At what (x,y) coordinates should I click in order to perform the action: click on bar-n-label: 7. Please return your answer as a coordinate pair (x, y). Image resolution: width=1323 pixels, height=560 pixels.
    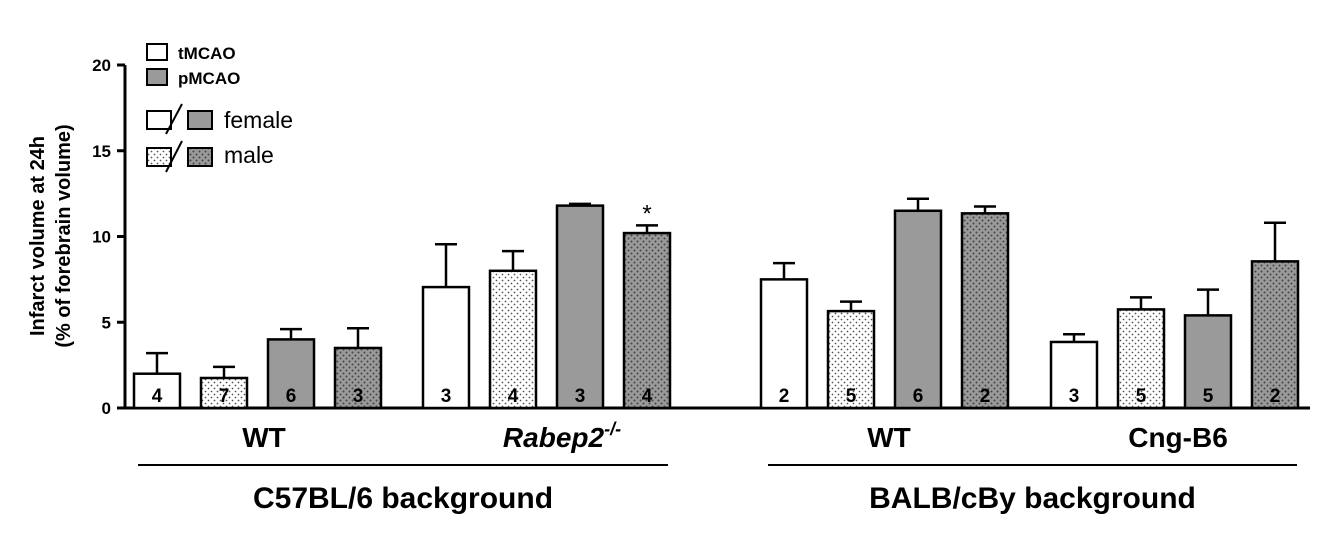
    Looking at the image, I should click on (224, 396).